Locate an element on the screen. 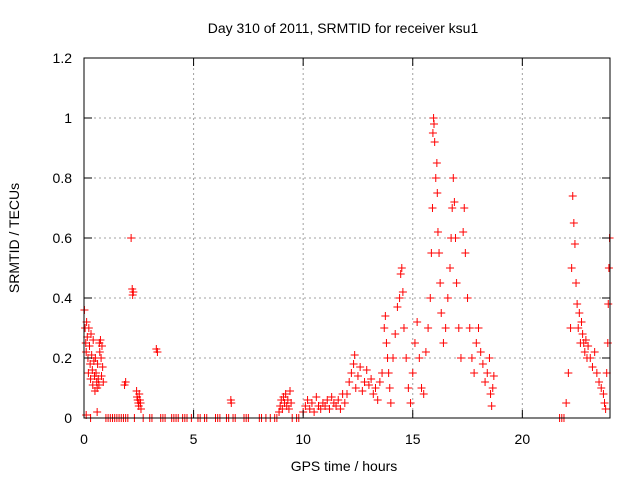 The height and width of the screenshot is (485, 640). x-tick-label: 10 is located at coordinates (303, 439).